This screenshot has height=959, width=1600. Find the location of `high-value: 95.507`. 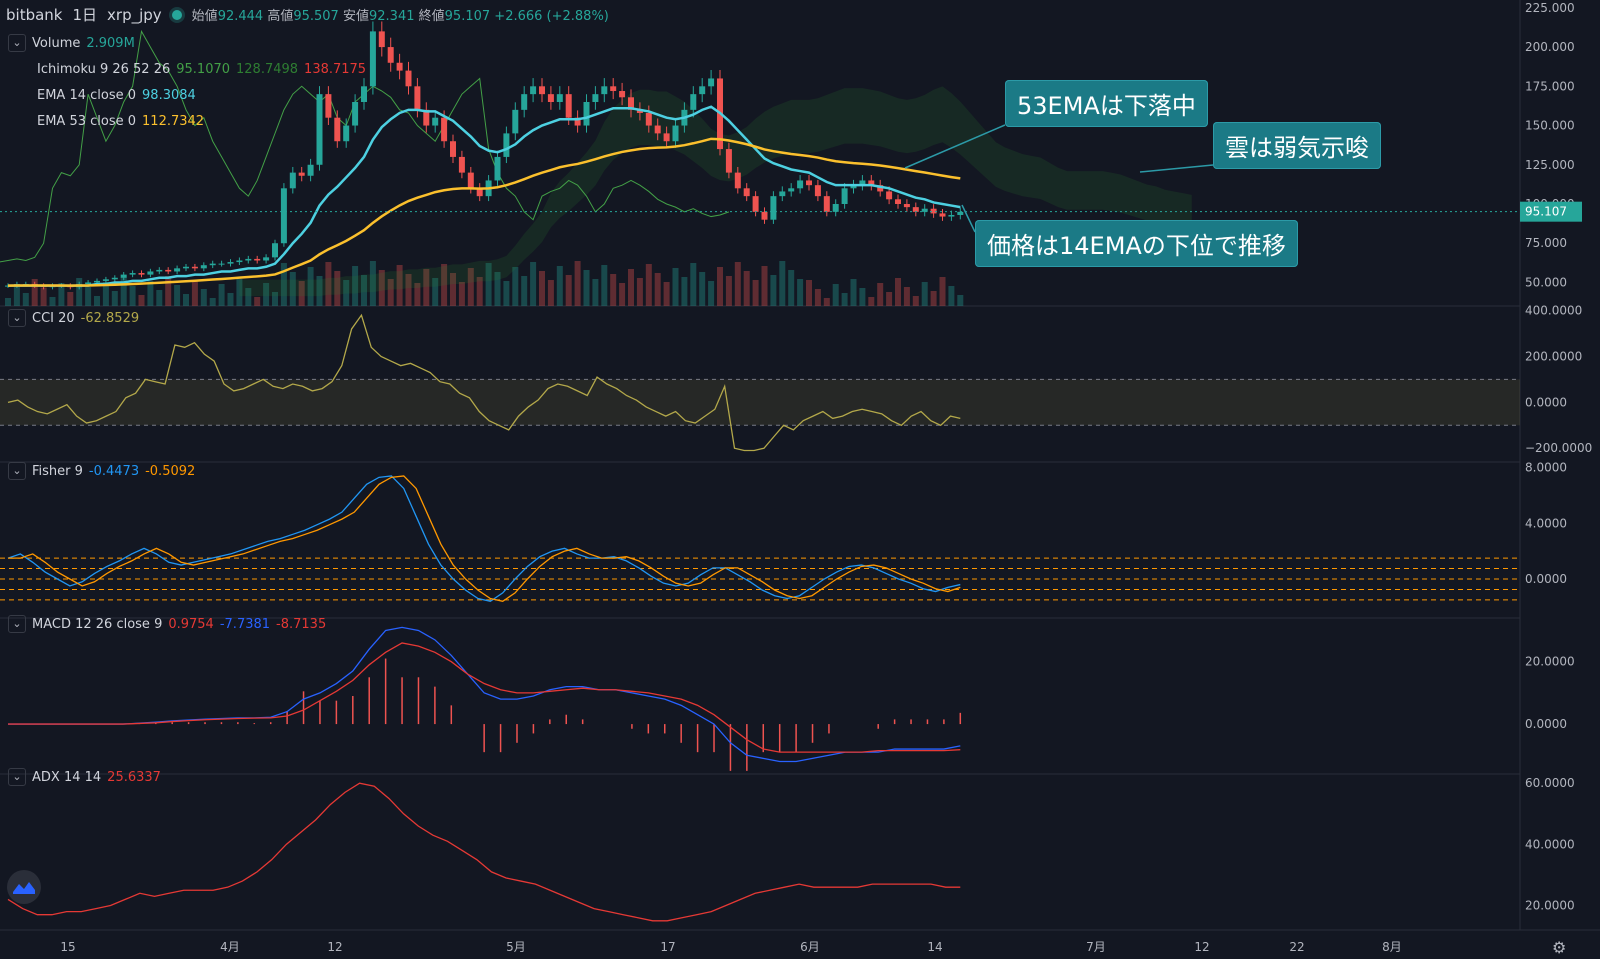

high-value: 95.507 is located at coordinates (316, 16).